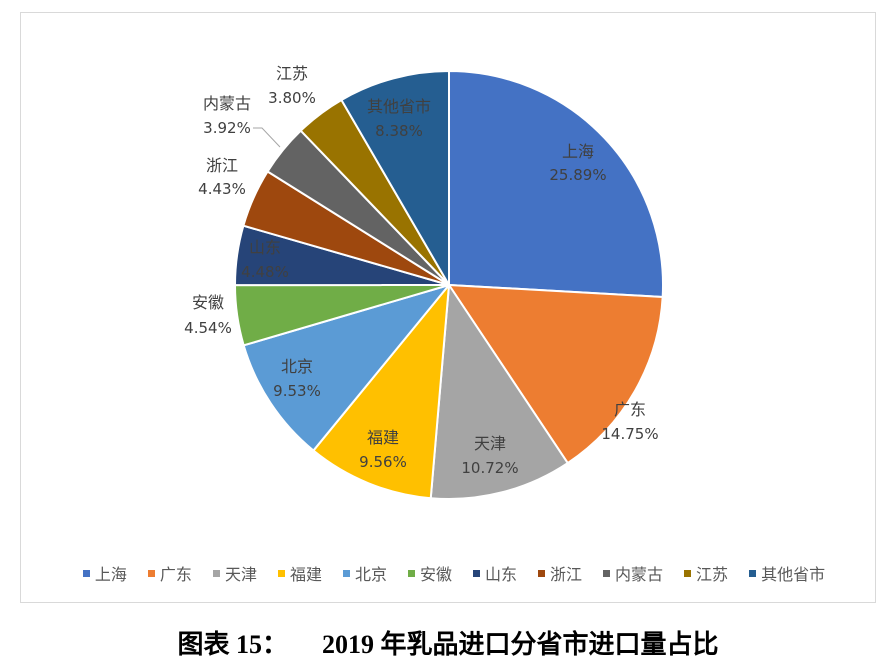  I want to click on legend-item: 广东, so click(169, 573).